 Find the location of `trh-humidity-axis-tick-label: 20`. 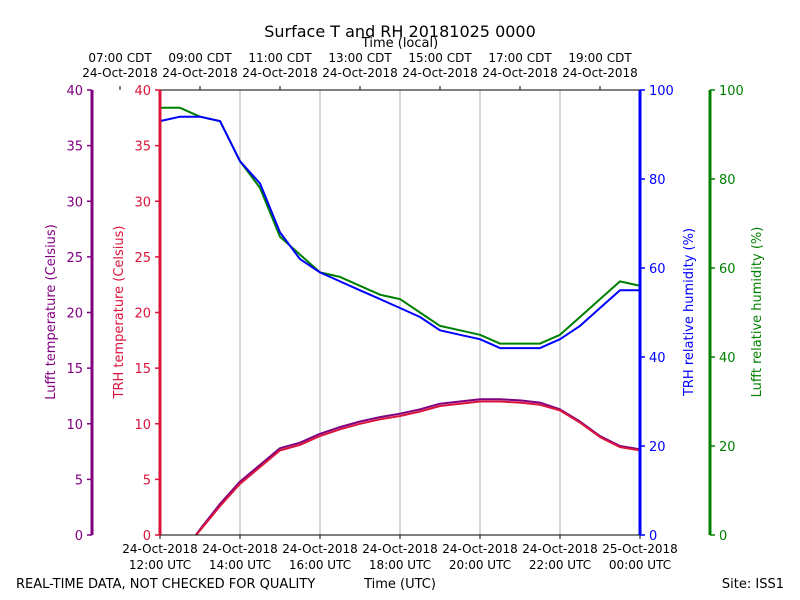

trh-humidity-axis-tick-label: 20 is located at coordinates (657, 447).